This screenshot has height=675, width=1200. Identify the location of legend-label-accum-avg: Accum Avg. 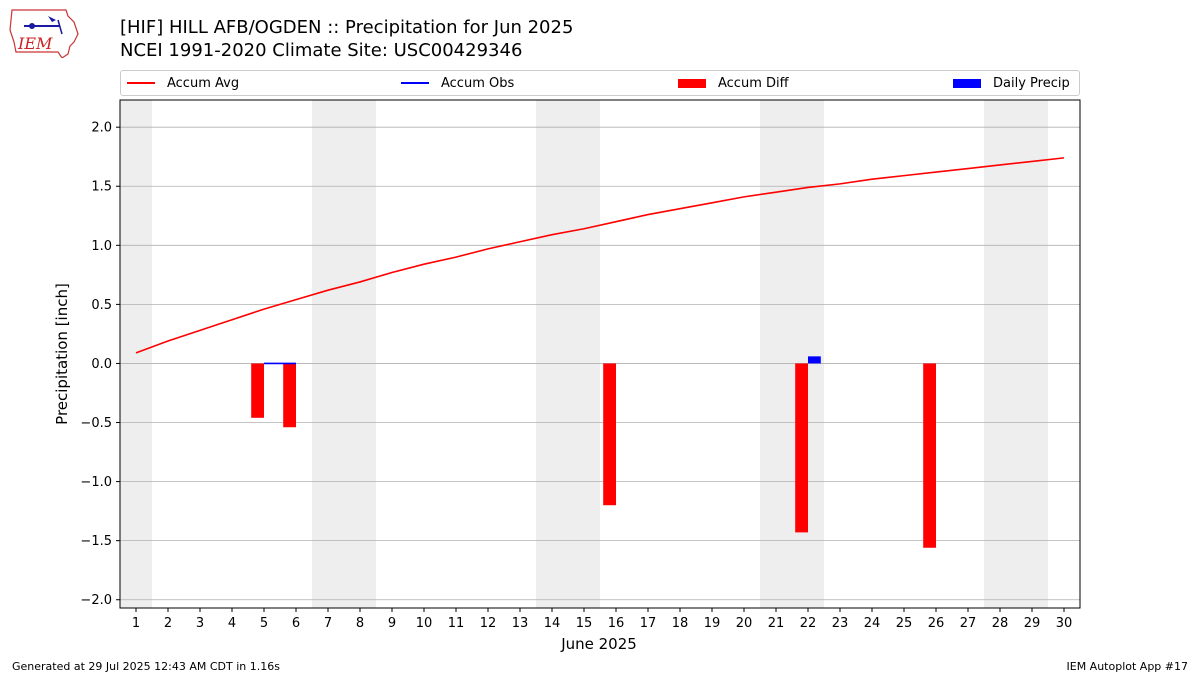
(203, 83).